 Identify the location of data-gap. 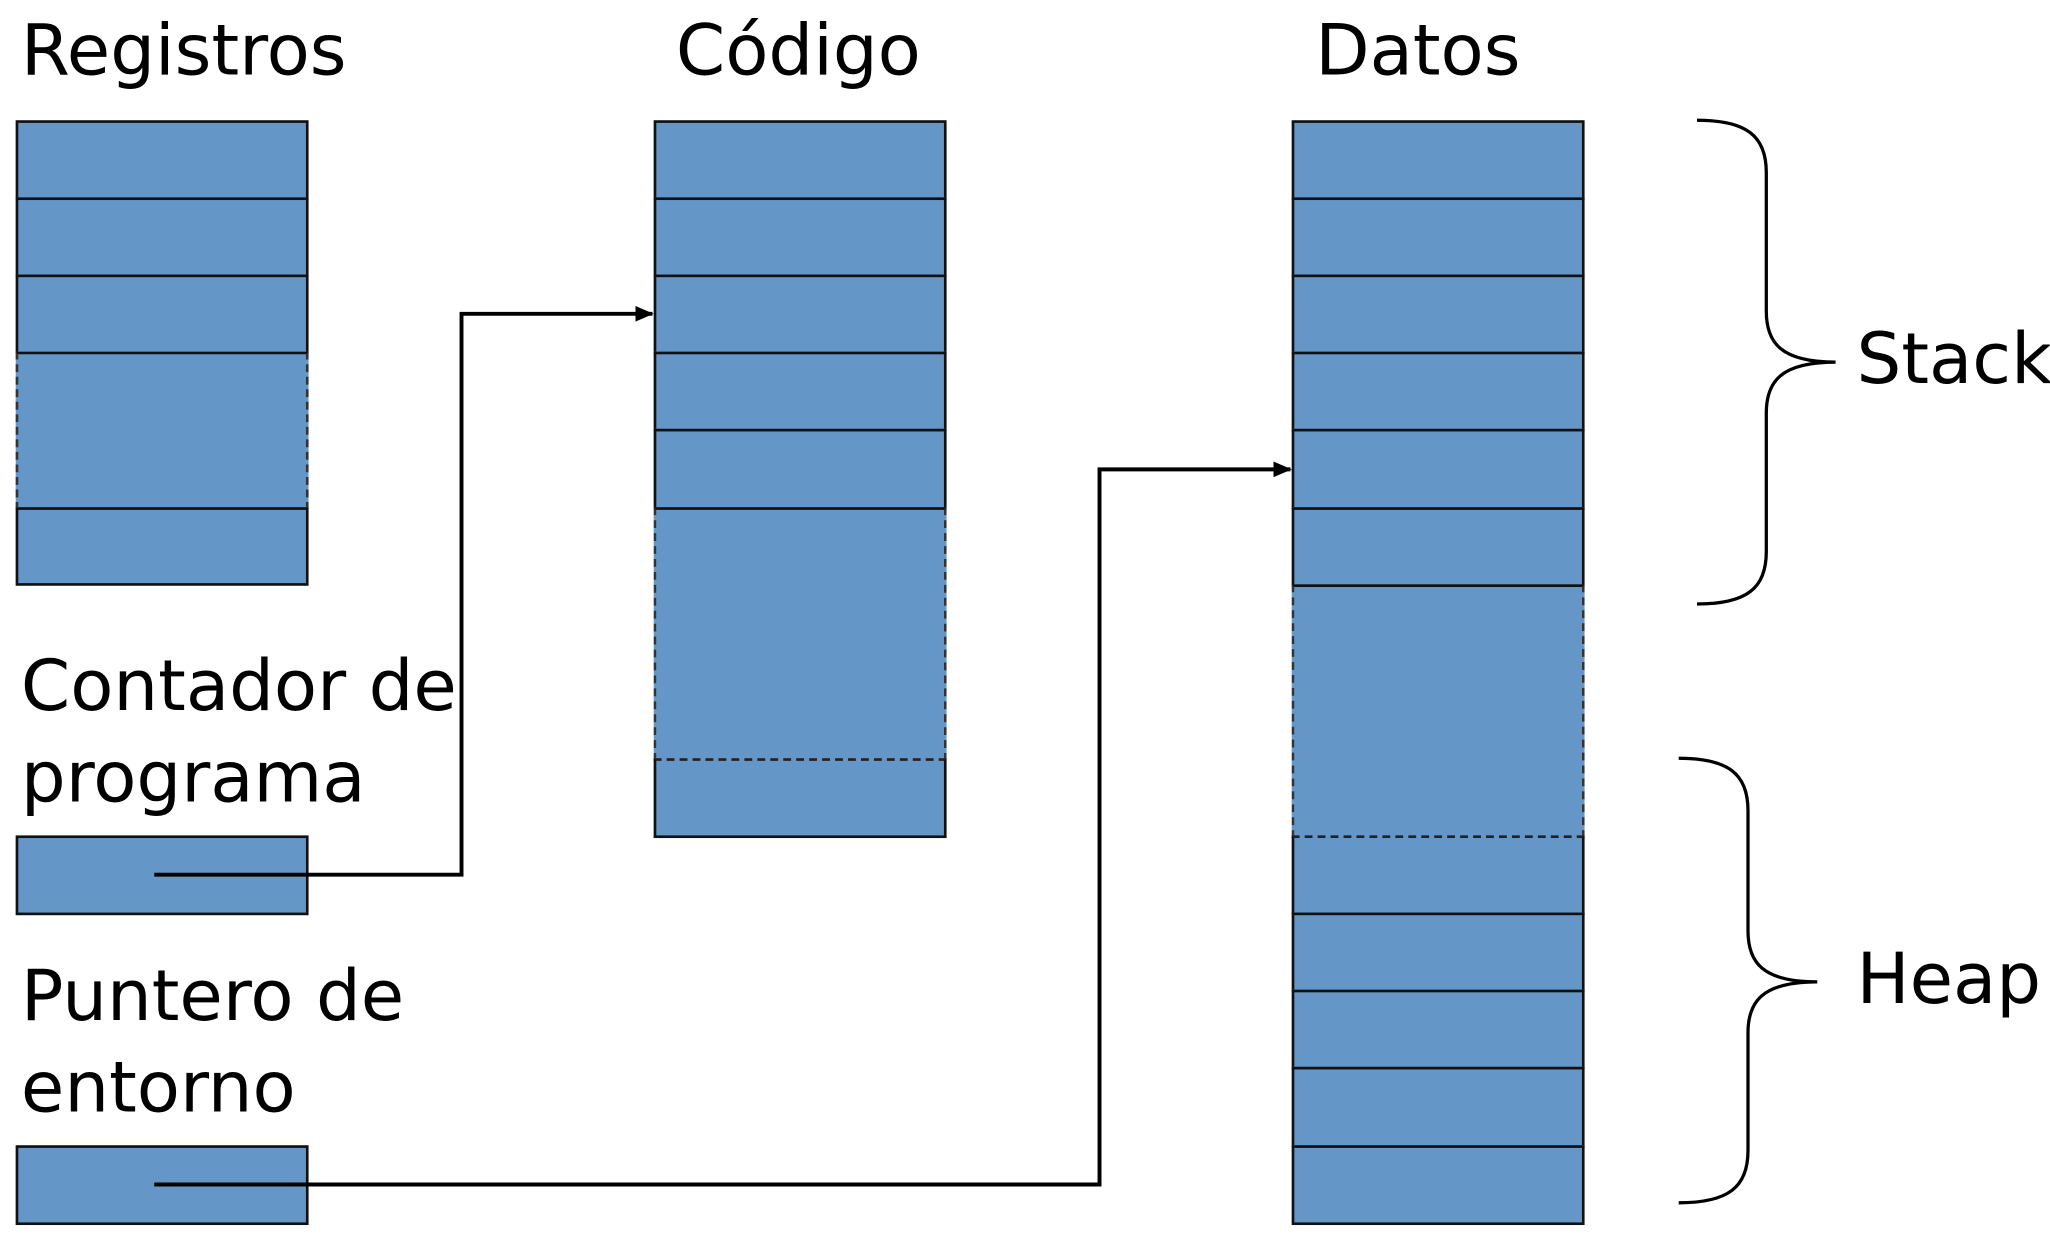
(1438, 711).